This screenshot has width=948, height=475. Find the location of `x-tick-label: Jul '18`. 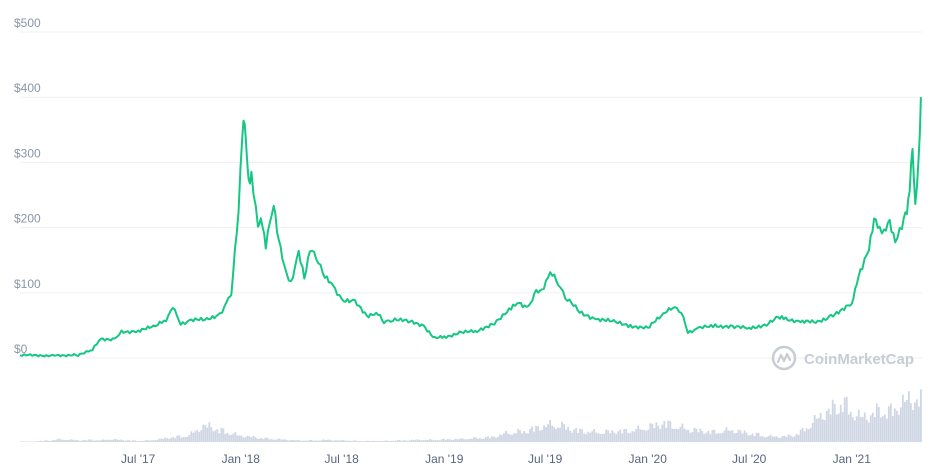

x-tick-label: Jul '18 is located at coordinates (342, 459).